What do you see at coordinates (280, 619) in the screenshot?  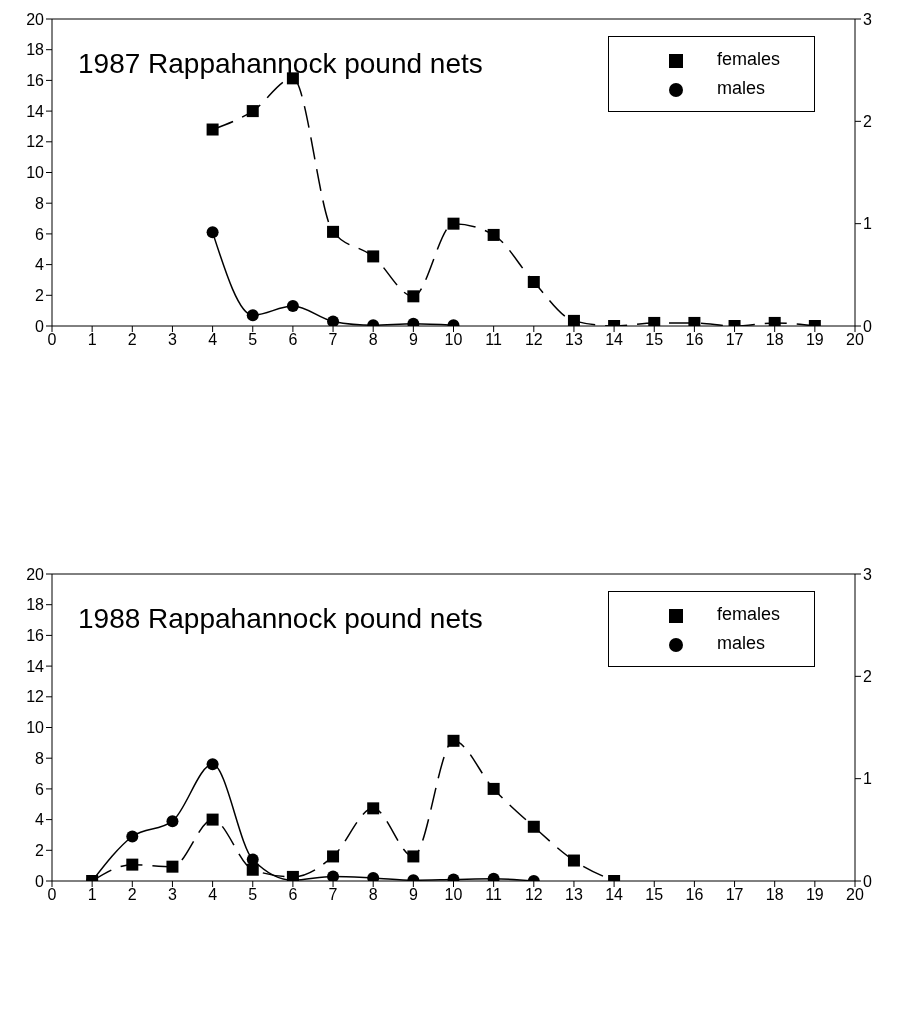 I see `text: 1988 Rappahannock pound nets` at bounding box center [280, 619].